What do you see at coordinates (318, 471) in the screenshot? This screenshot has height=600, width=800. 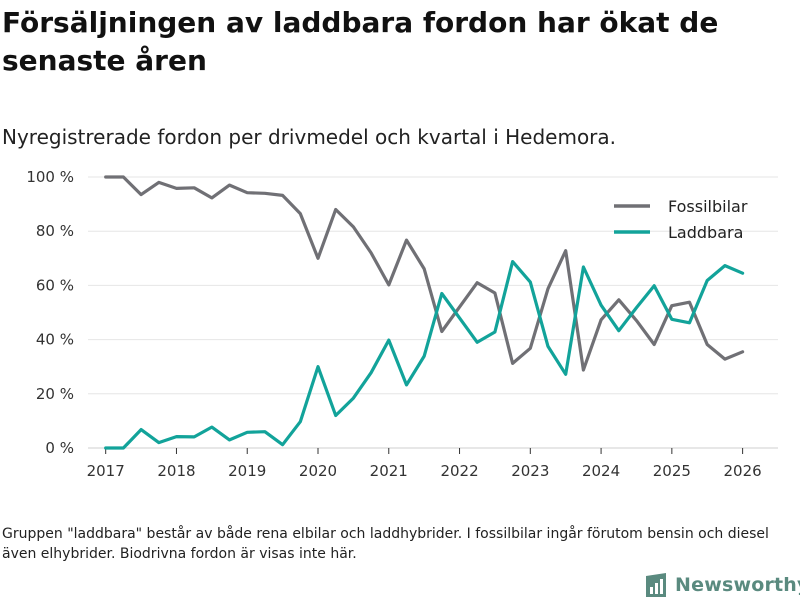 I see `x-tick-label: 2020` at bounding box center [318, 471].